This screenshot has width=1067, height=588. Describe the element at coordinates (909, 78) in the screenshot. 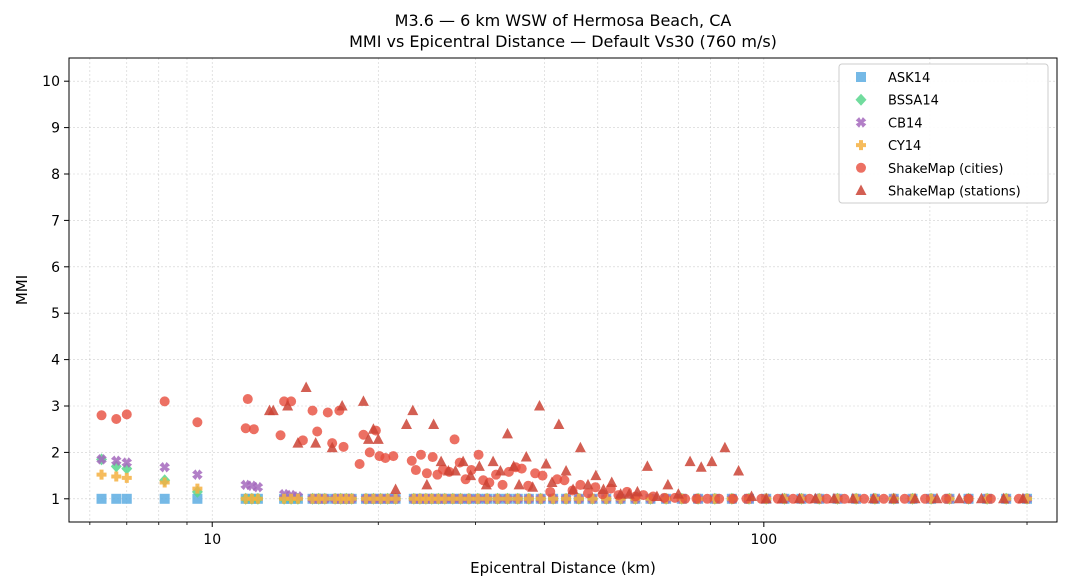

I see `legend-label: ASK14` at that location.